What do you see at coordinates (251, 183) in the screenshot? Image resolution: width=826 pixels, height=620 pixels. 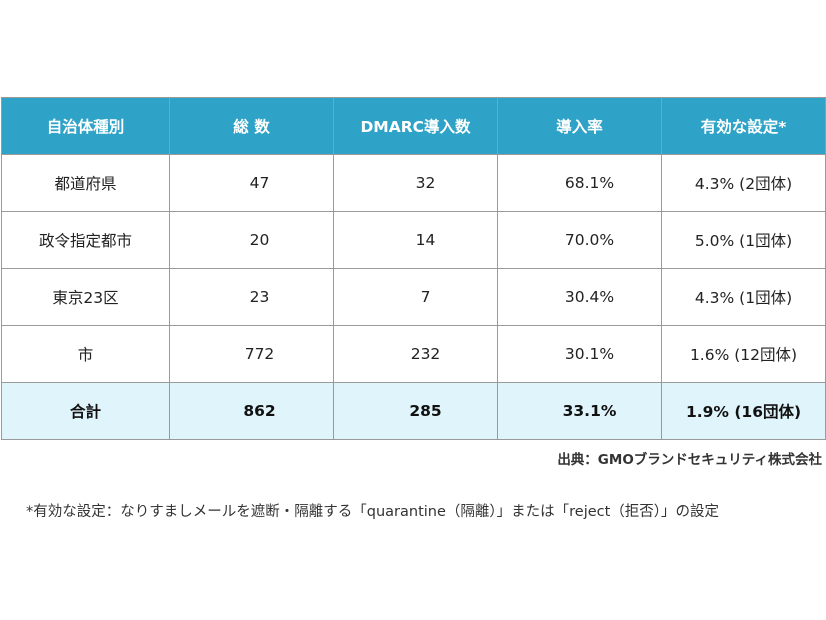 I see `cell-total: 47` at bounding box center [251, 183].